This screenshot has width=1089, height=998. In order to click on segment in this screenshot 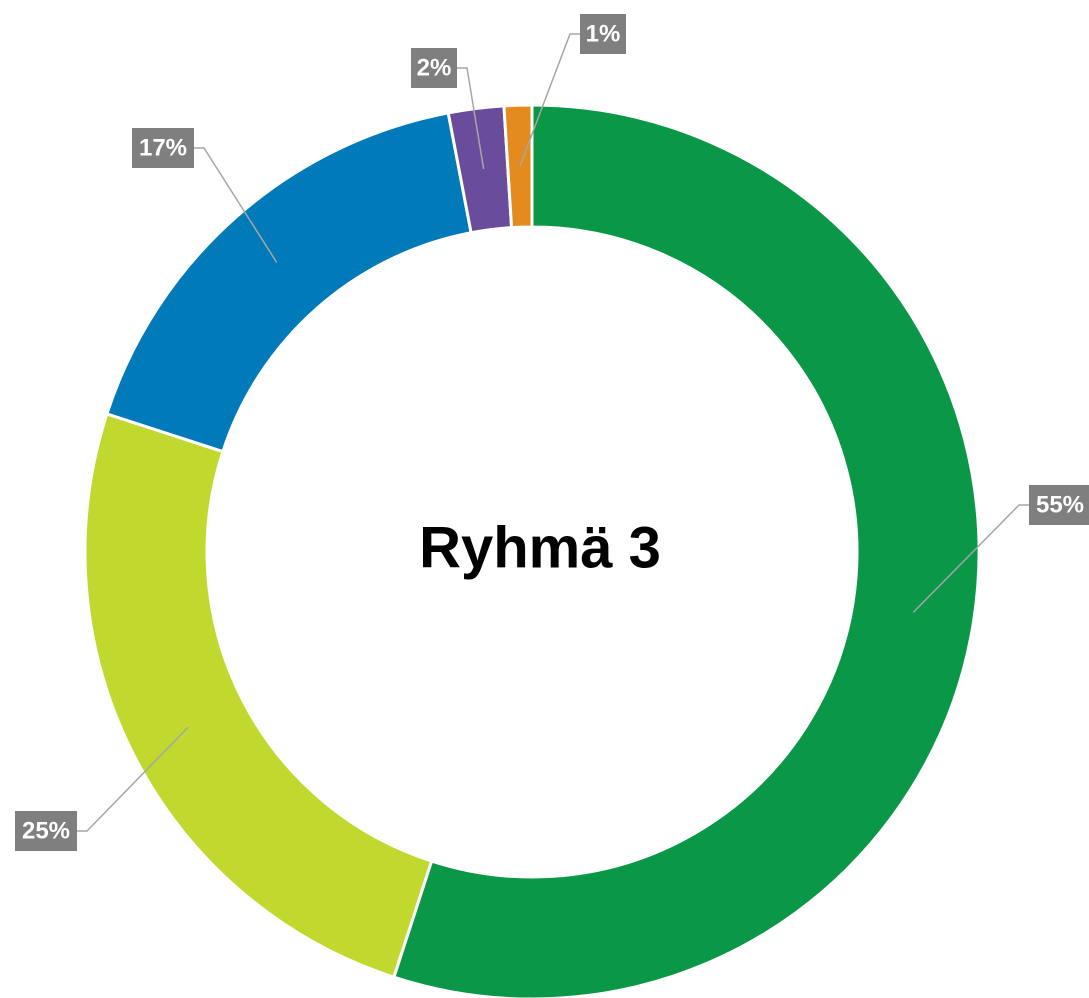, I will do `click(518, 166)`.